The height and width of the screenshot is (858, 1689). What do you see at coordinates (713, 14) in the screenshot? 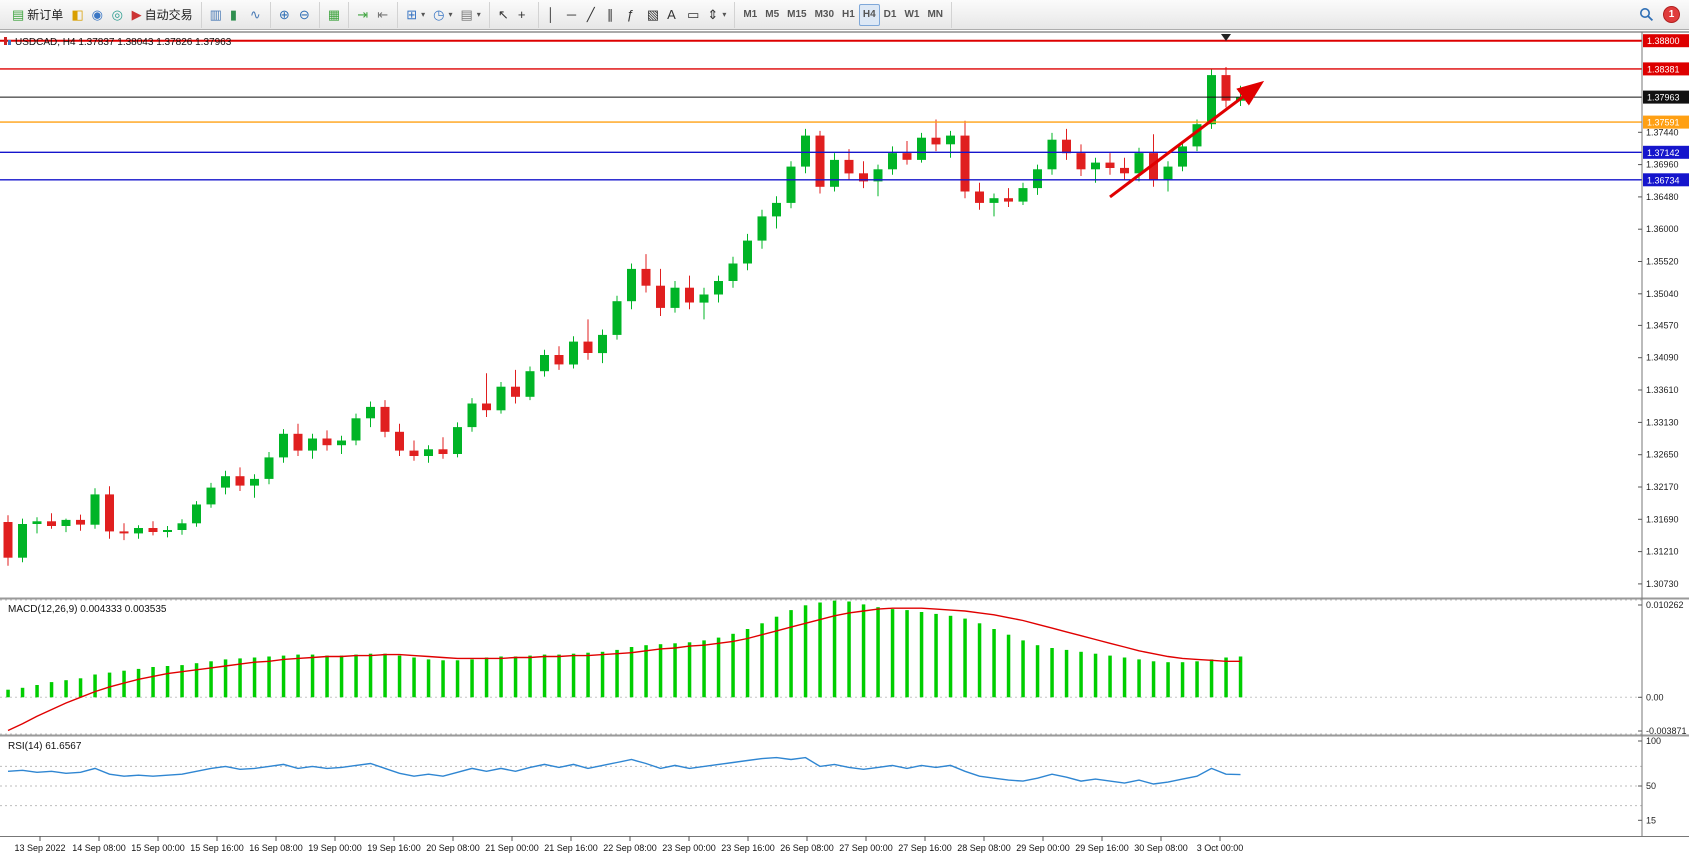
I see `arrows-icon: ⇕` at bounding box center [713, 14].